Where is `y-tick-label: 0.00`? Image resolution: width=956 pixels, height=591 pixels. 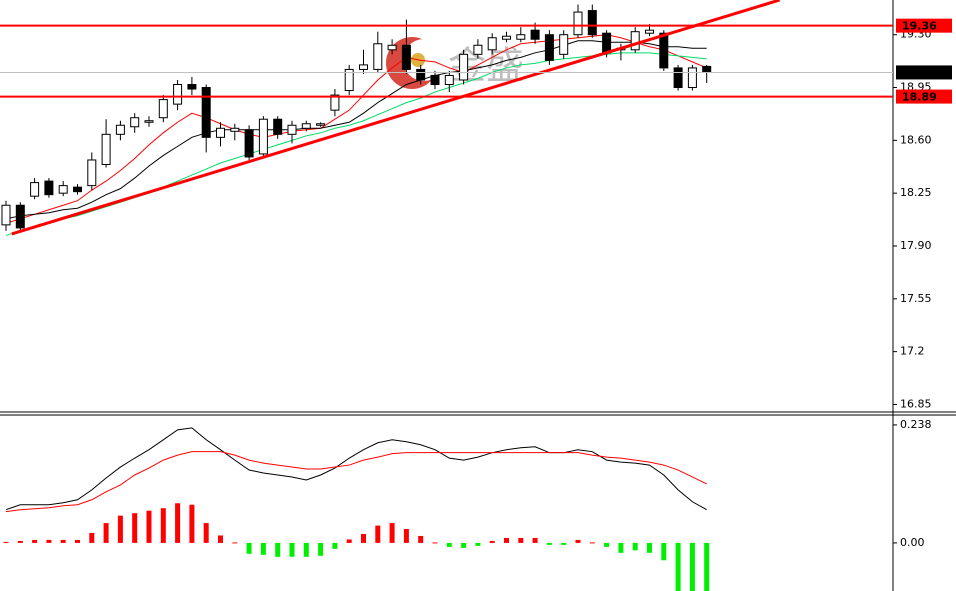 y-tick-label: 0.00 is located at coordinates (912, 542).